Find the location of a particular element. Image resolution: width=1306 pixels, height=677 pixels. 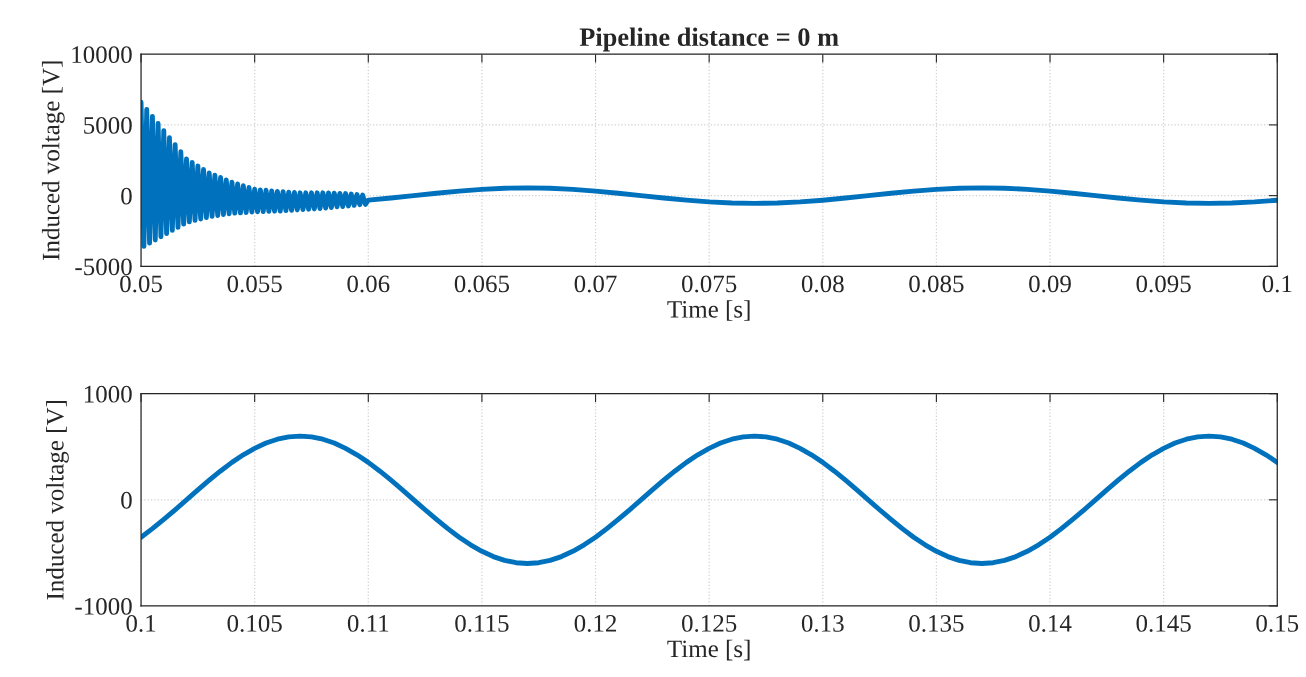

x-tick-label: 0.145 is located at coordinates (1163, 623).